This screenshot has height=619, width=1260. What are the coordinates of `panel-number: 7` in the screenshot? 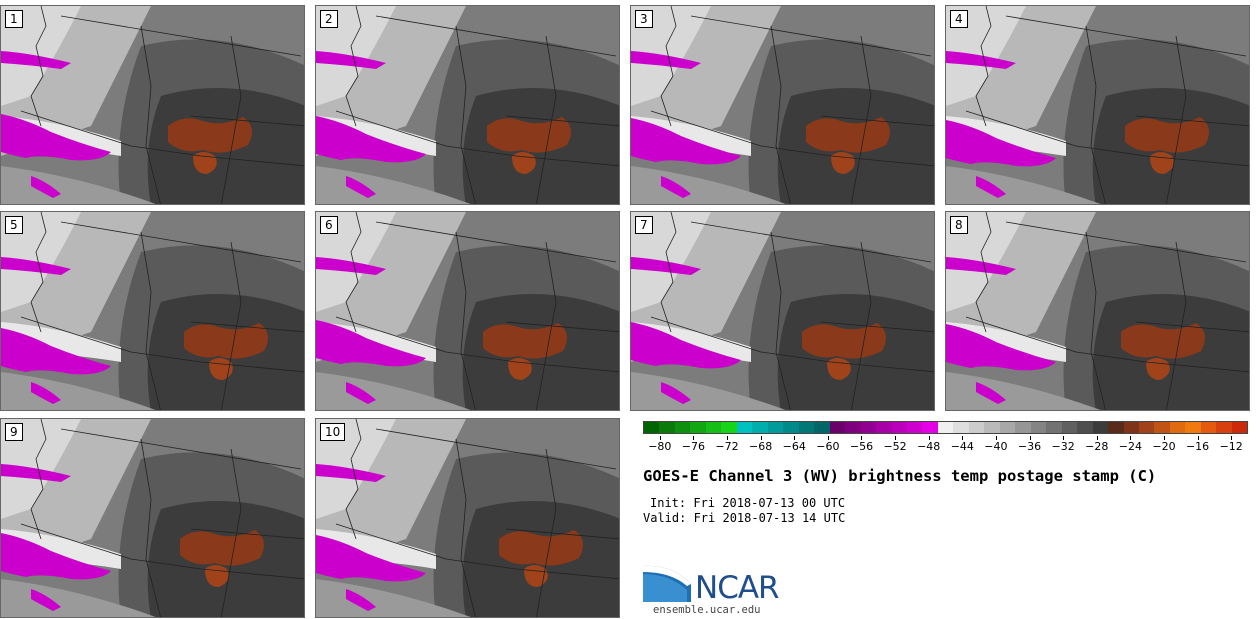 It's located at (644, 225).